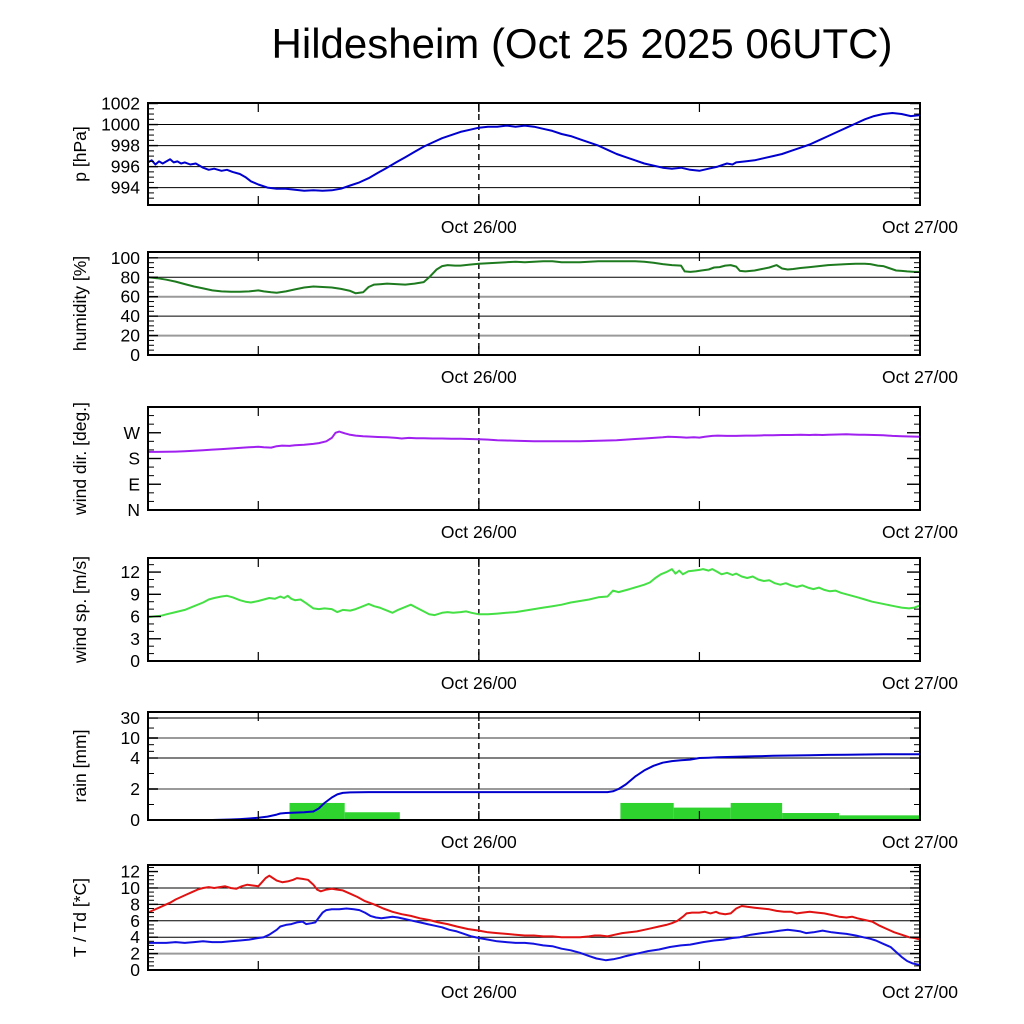 This screenshot has width=1024, height=1024. What do you see at coordinates (80, 610) in the screenshot?
I see `y-axis-title: wind sp. [m/s]` at bounding box center [80, 610].